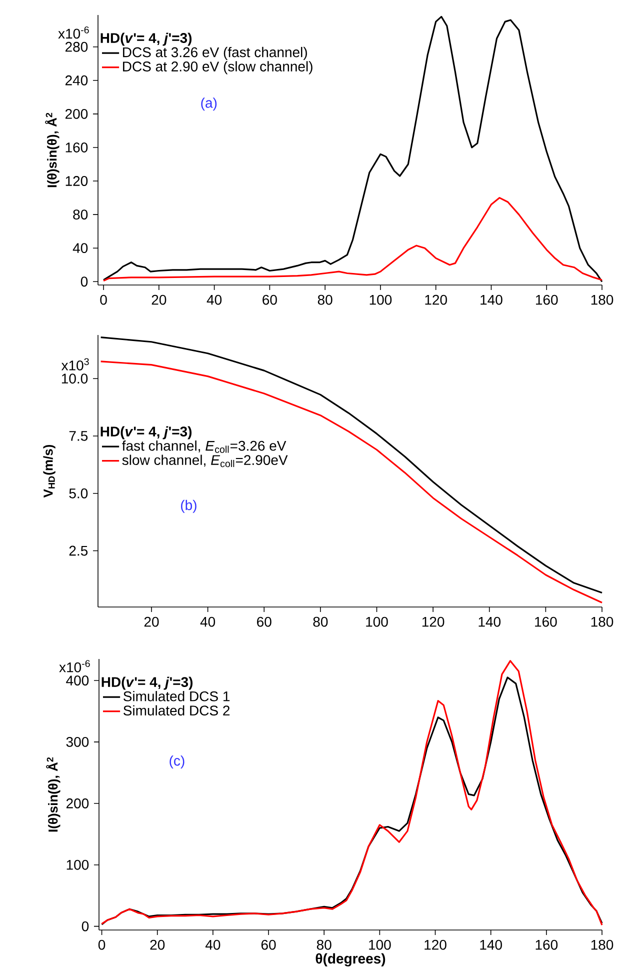  I want to click on legend-label: fast channel, E$_{coll}$=3.26 eV, so click(204, 446).